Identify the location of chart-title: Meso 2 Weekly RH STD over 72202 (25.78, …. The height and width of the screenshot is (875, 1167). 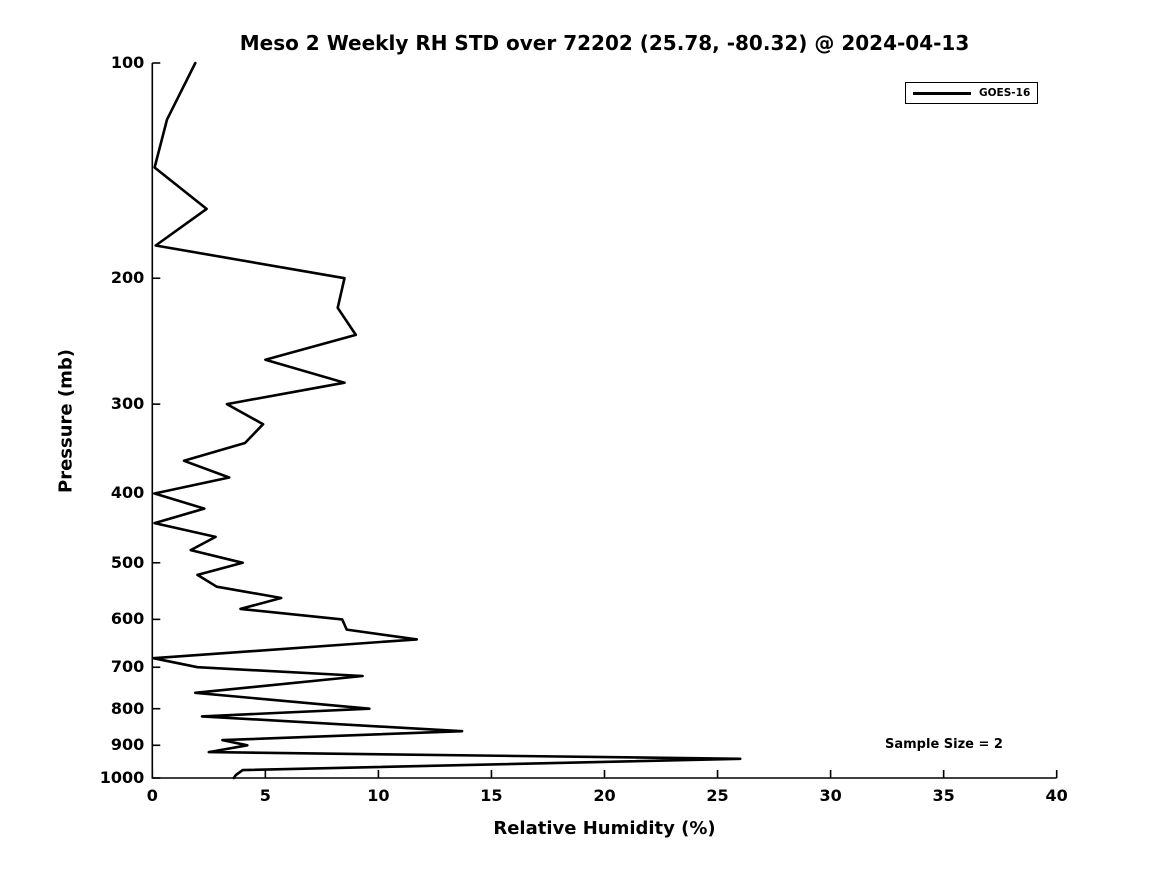
(604, 43).